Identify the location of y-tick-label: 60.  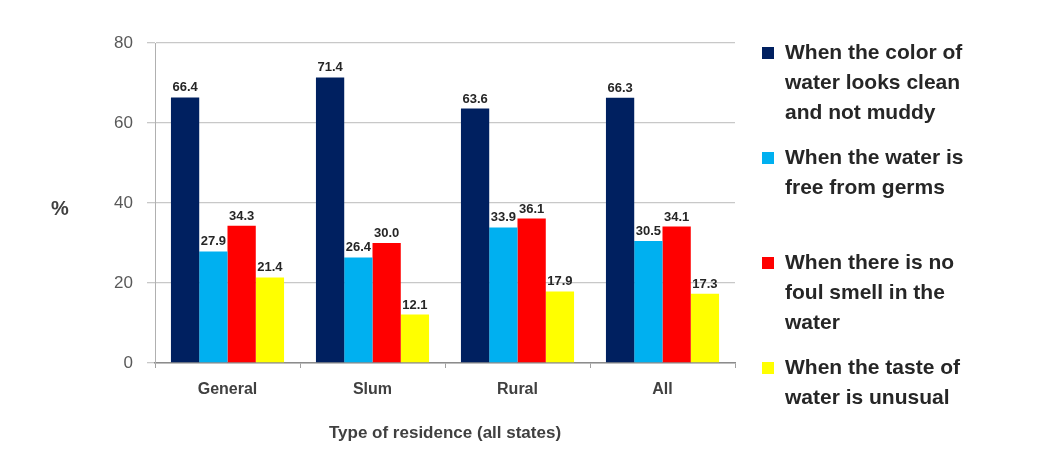
(123, 122).